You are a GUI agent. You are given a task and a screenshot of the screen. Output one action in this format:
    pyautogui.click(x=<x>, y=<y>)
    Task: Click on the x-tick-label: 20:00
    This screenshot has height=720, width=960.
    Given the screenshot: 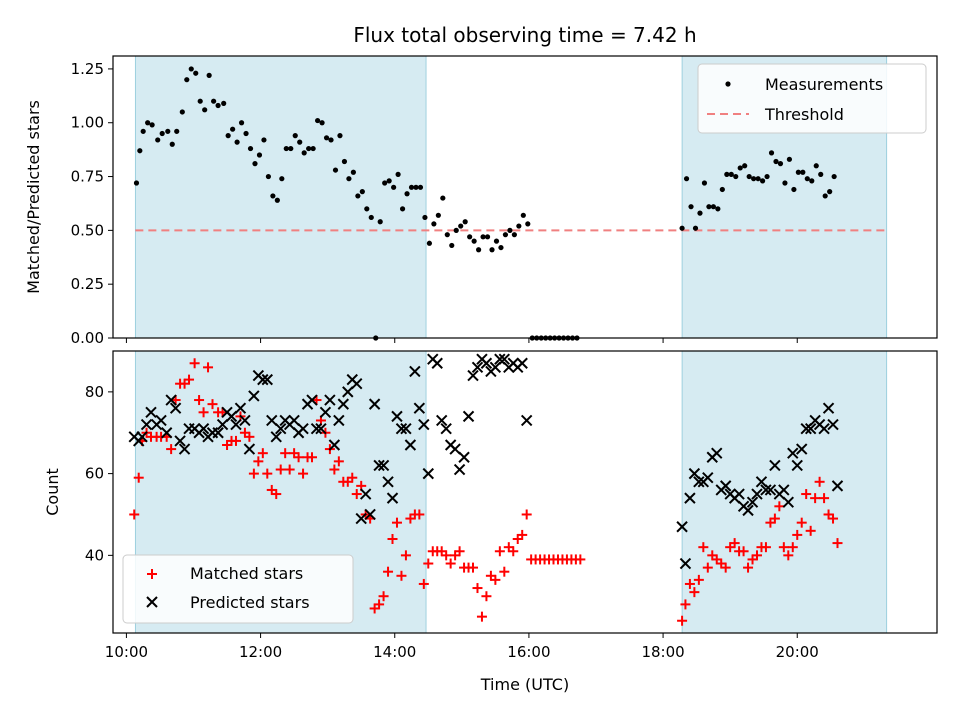 What is the action you would take?
    pyautogui.click(x=797, y=652)
    